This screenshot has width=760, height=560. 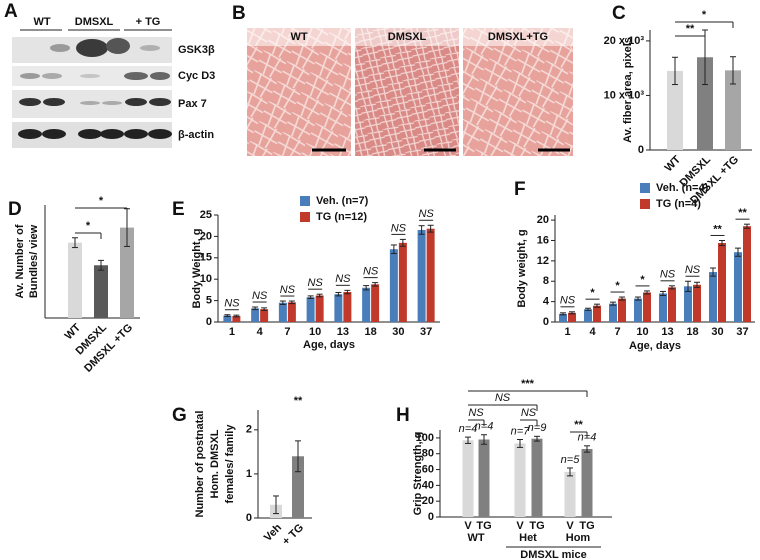 I want to click on y-tick-label: 20 x 10³, so click(x=624, y=41).